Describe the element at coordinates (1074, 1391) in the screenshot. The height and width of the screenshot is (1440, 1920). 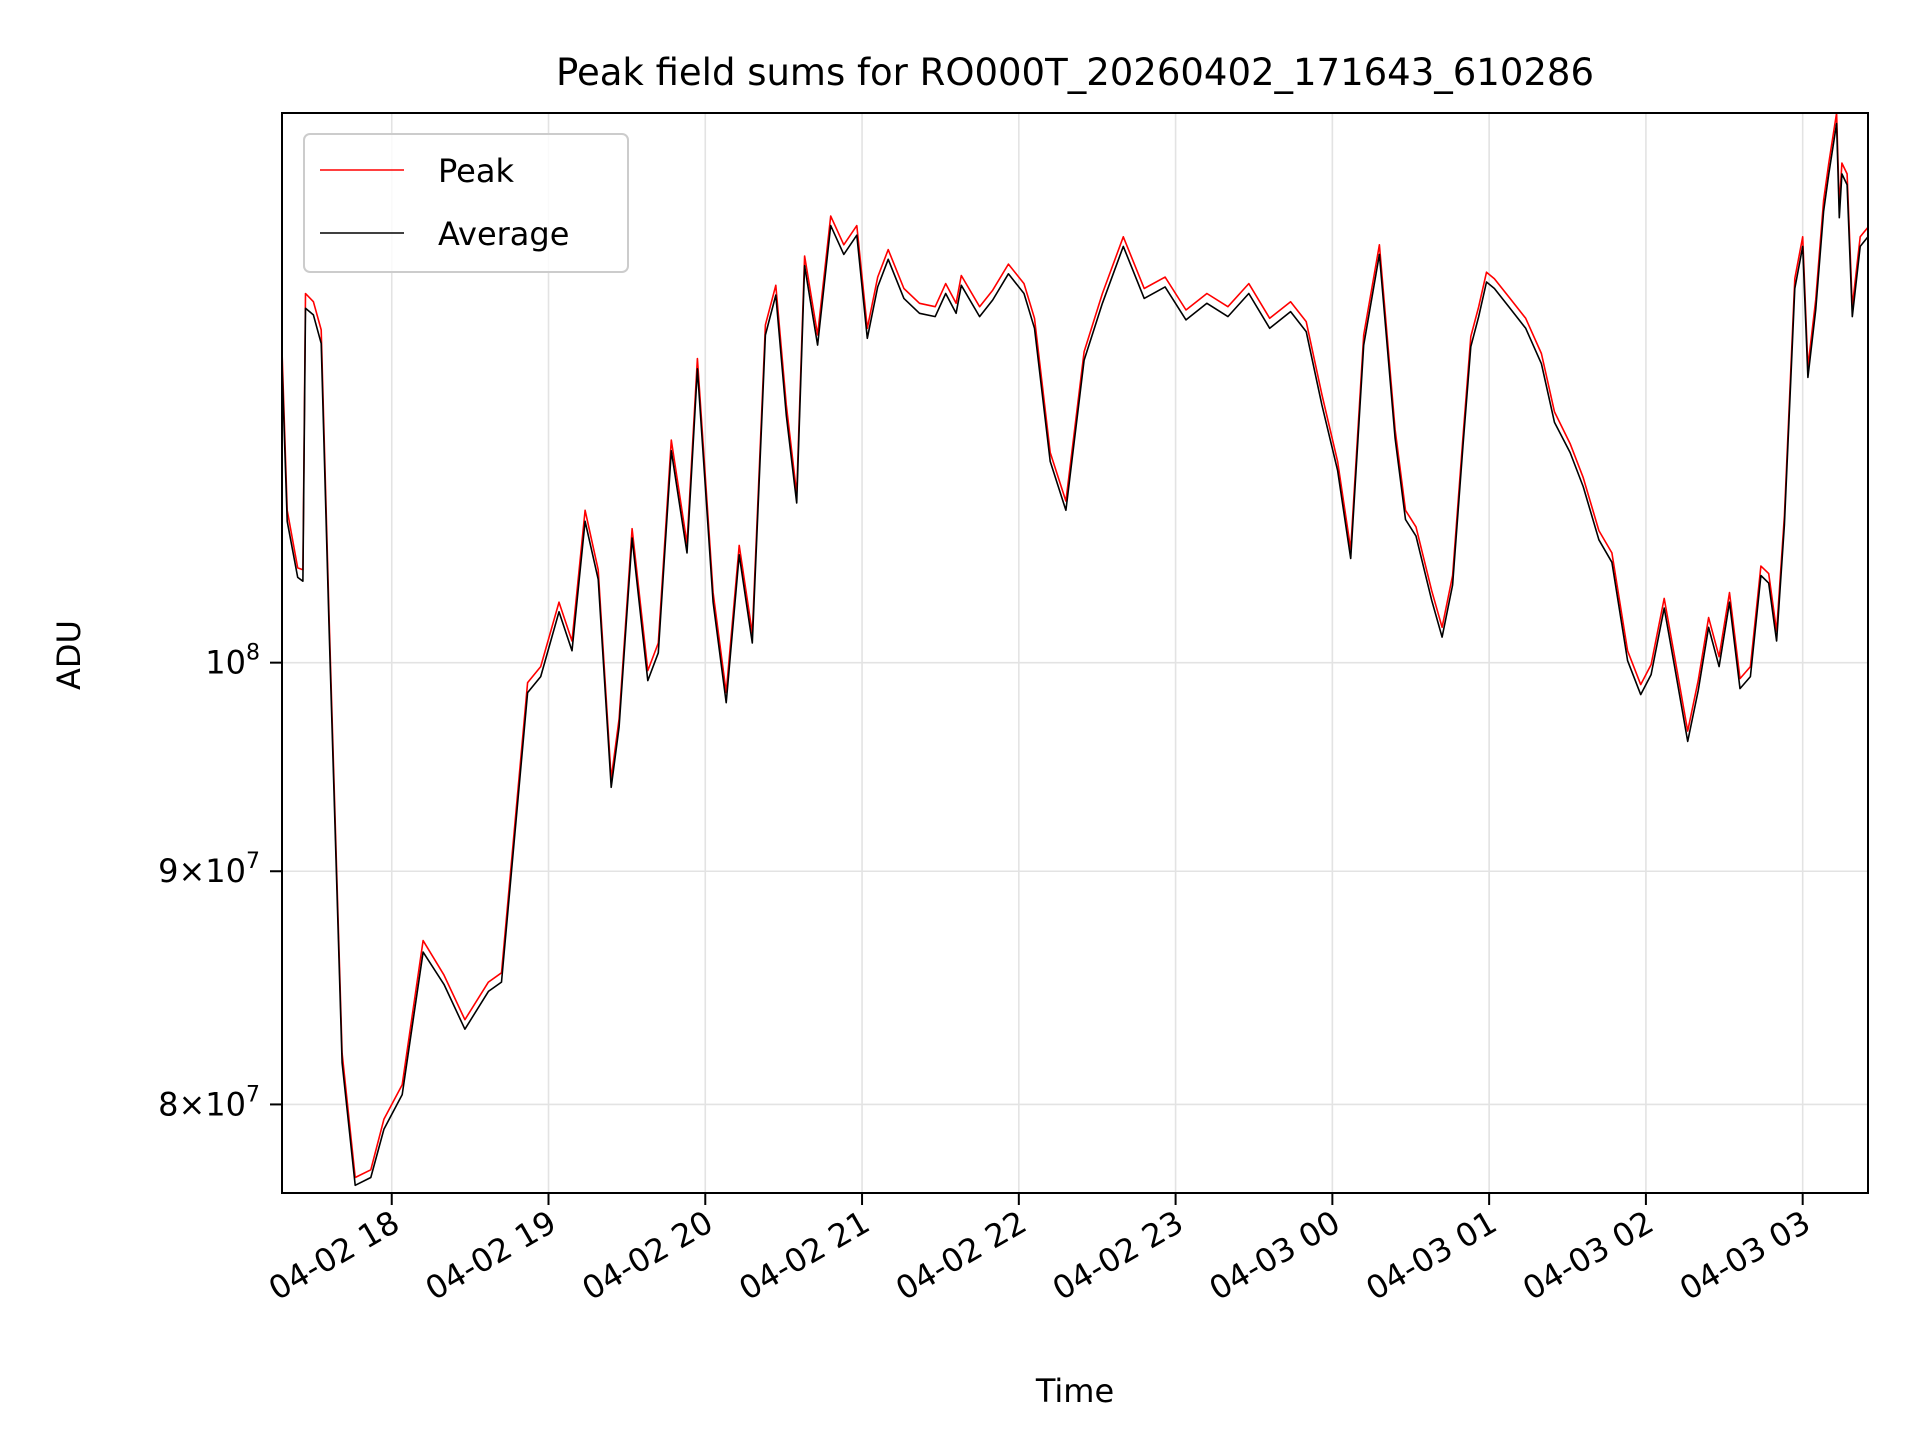
I see `x-axis-label: Time` at that location.